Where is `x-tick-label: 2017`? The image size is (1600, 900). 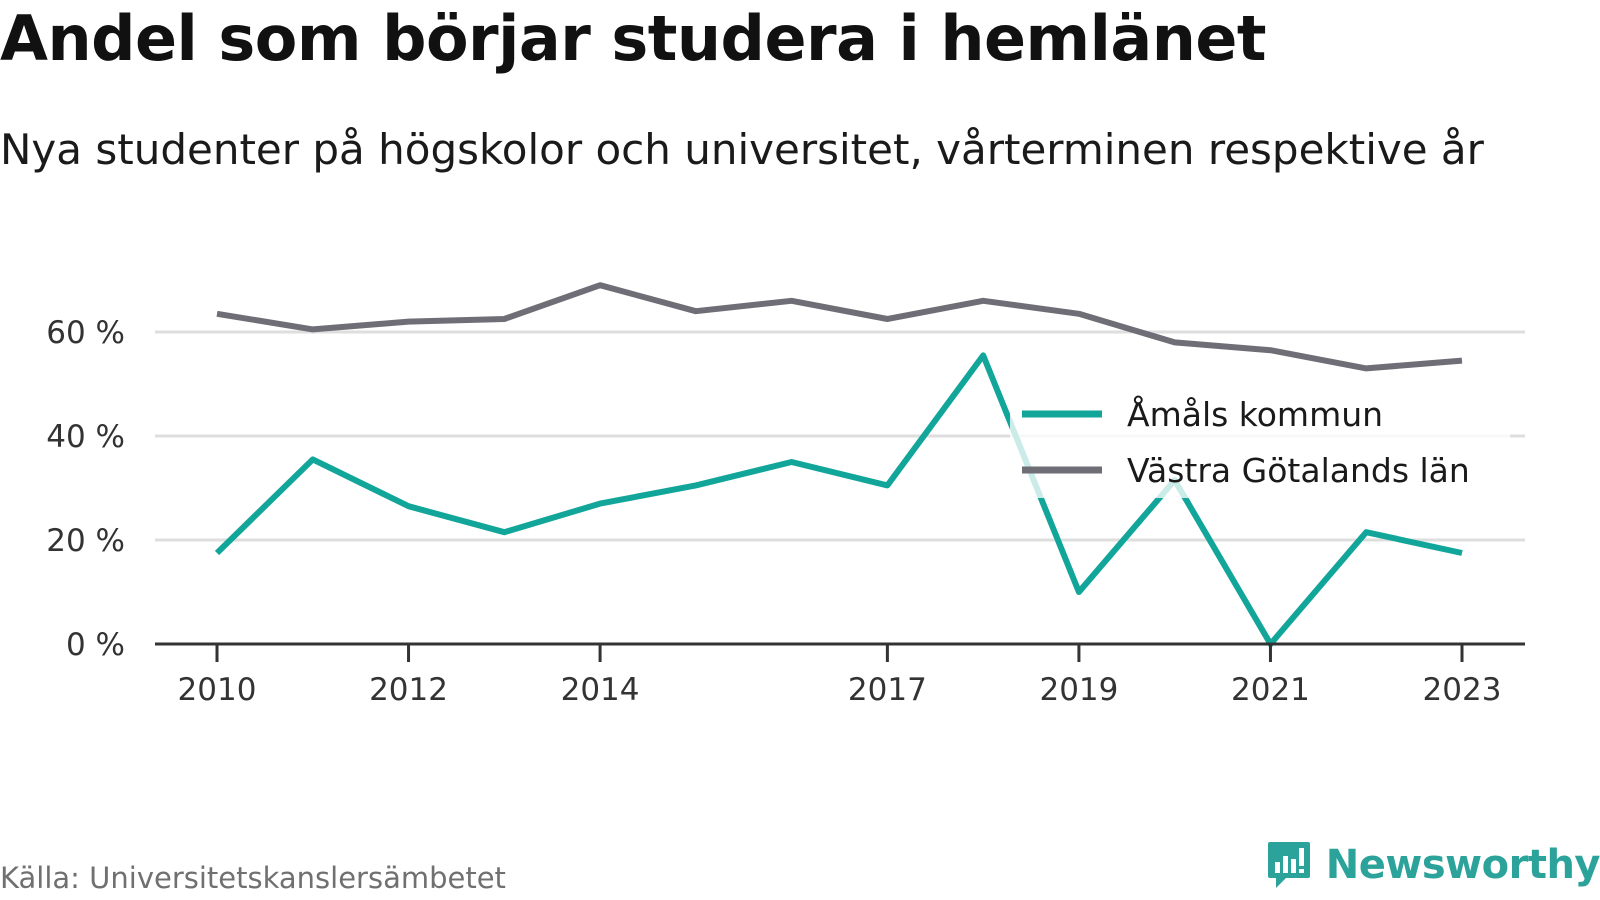 x-tick-label: 2017 is located at coordinates (887, 690).